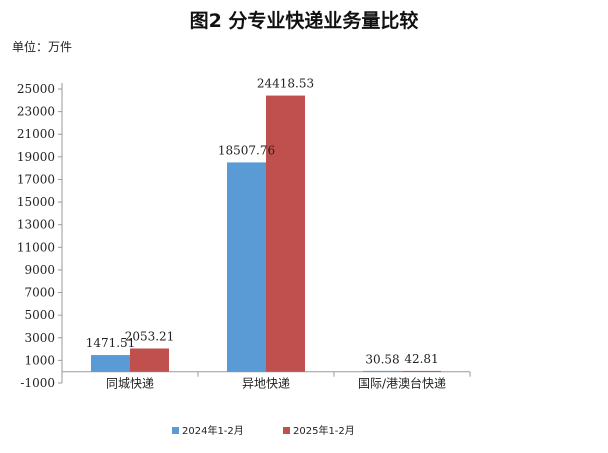 This screenshot has height=453, width=608. Describe the element at coordinates (111, 343) in the screenshot. I see `data-label: 1471.51` at that location.